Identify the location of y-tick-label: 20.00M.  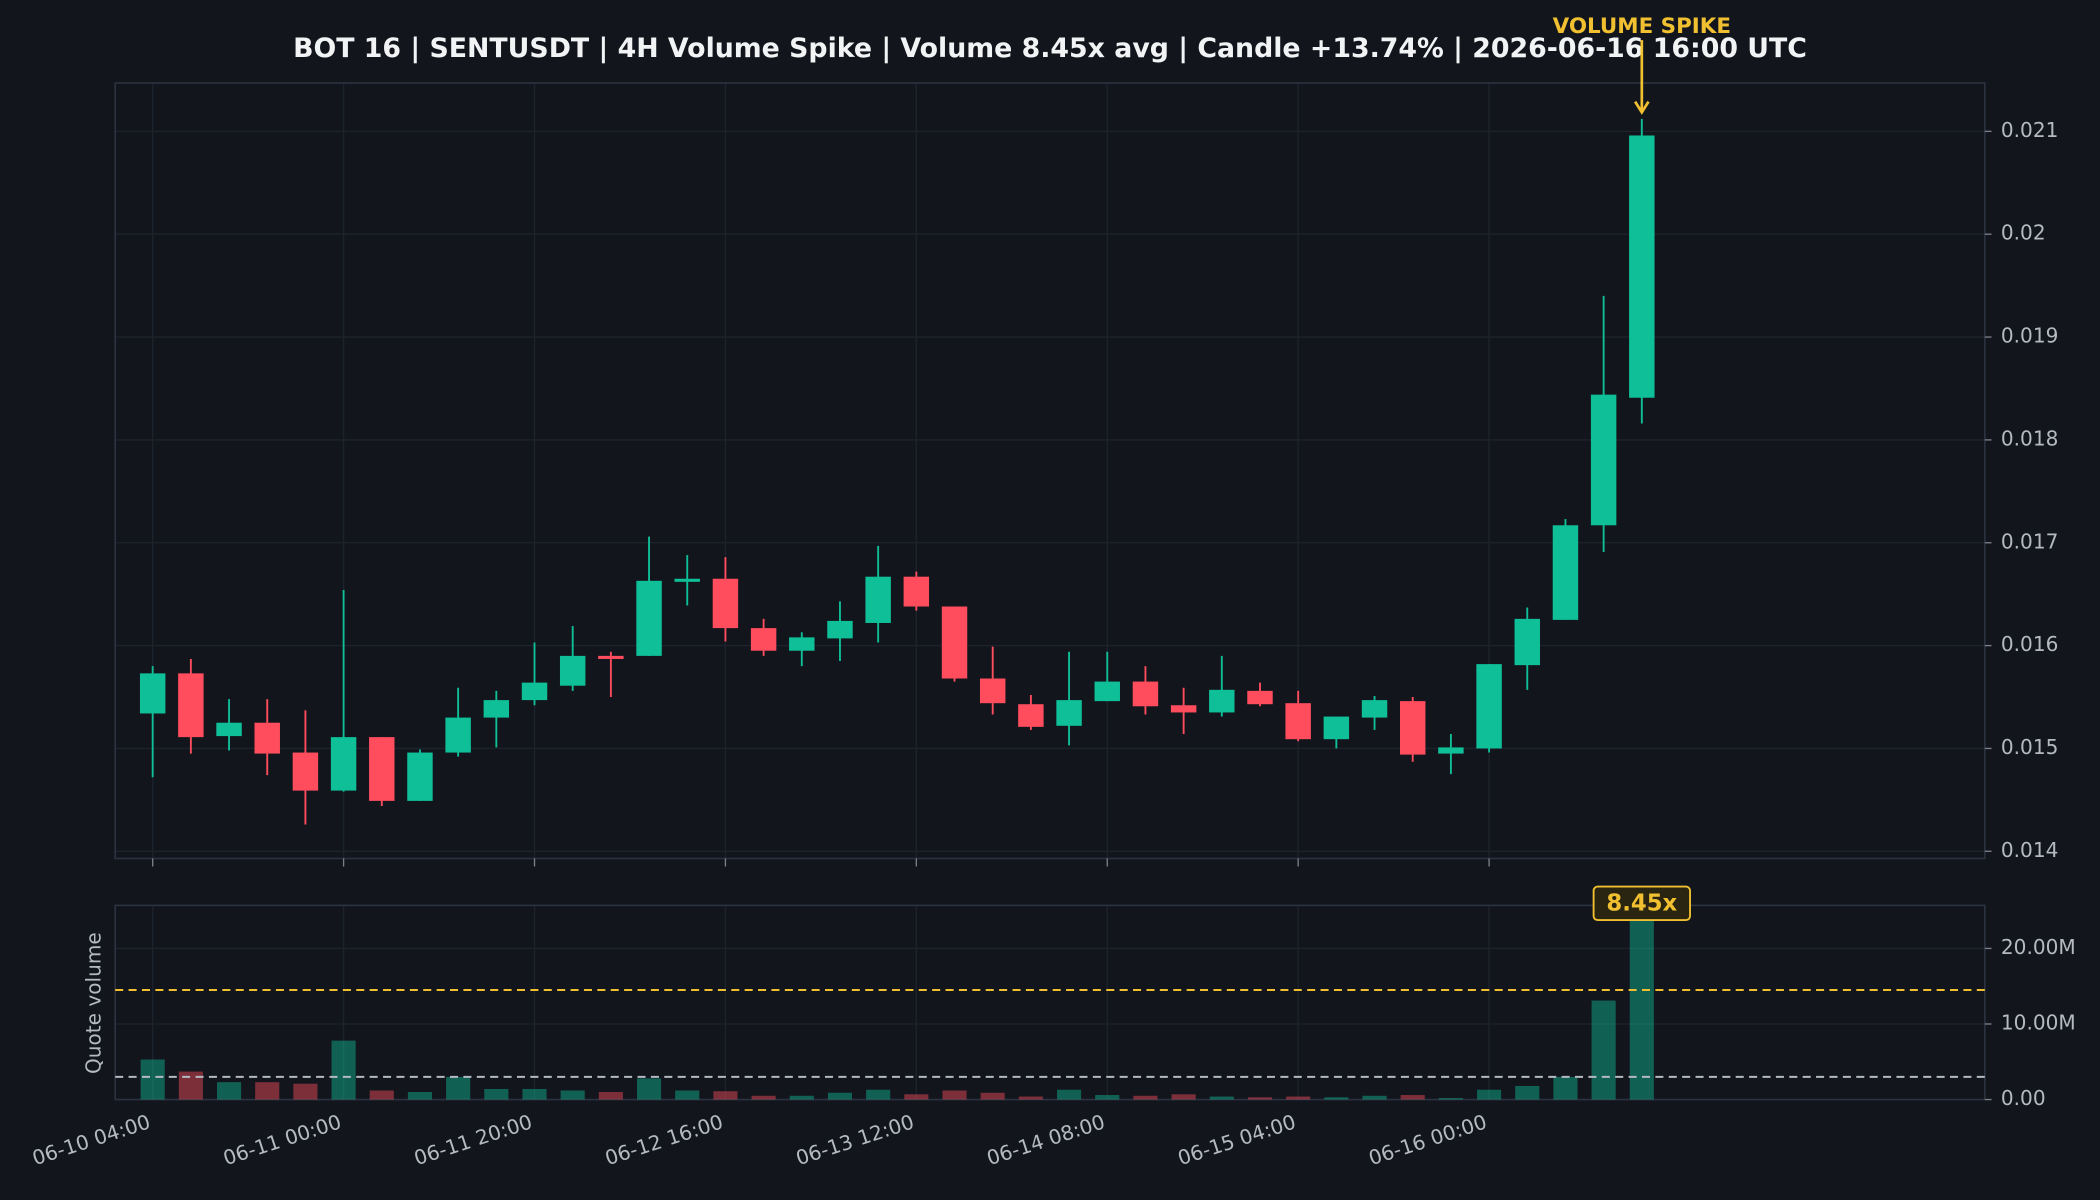
(2038, 947).